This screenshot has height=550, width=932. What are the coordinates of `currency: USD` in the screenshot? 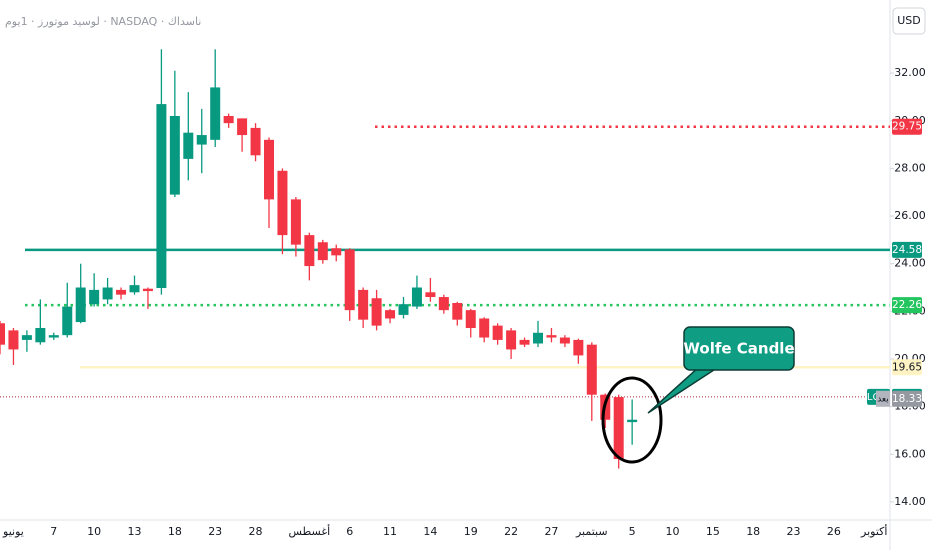 It's located at (909, 20).